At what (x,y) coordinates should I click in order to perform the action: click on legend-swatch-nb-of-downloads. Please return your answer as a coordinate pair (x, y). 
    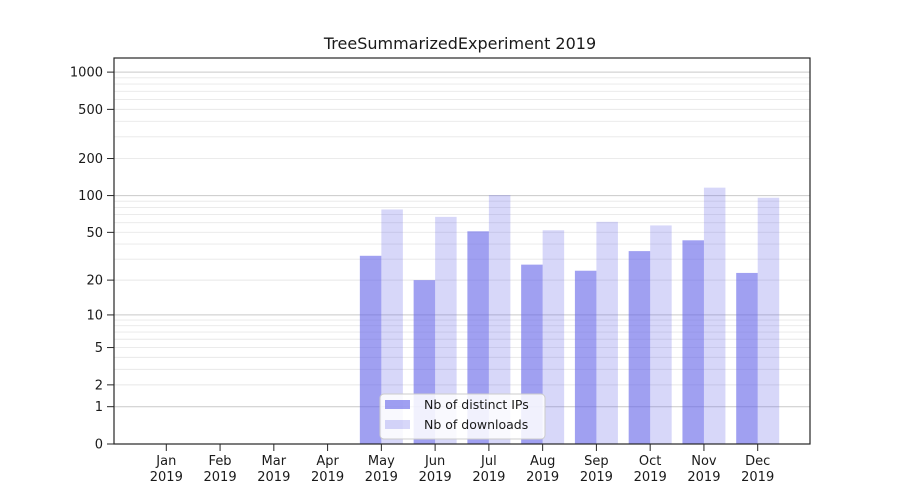
    Looking at the image, I should click on (397, 424).